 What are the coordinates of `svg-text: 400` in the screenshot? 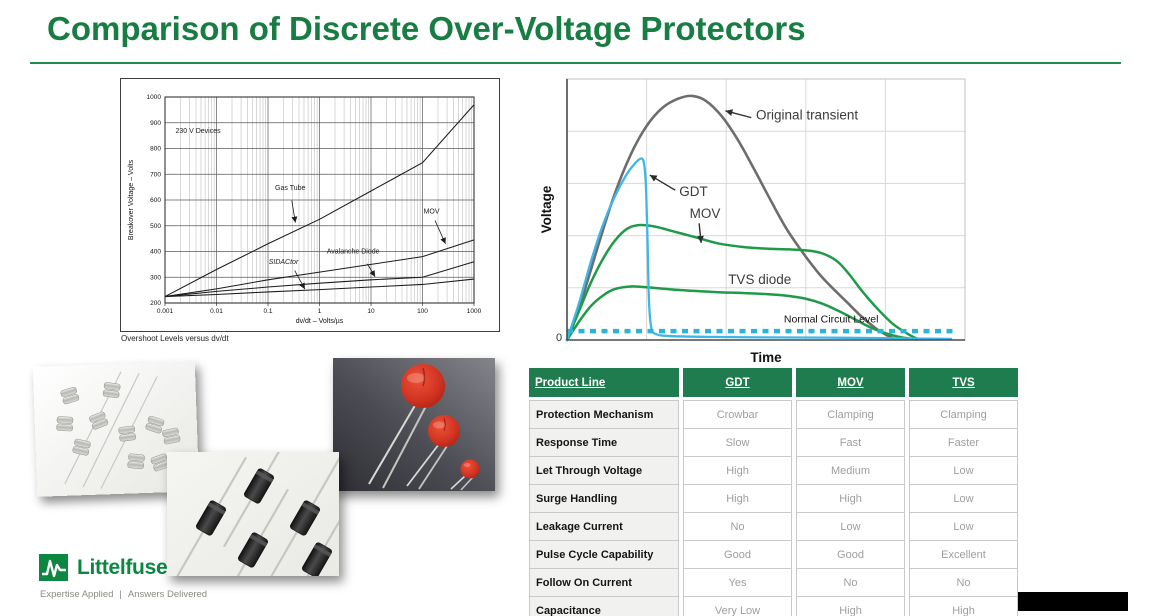 It's located at (155, 252).